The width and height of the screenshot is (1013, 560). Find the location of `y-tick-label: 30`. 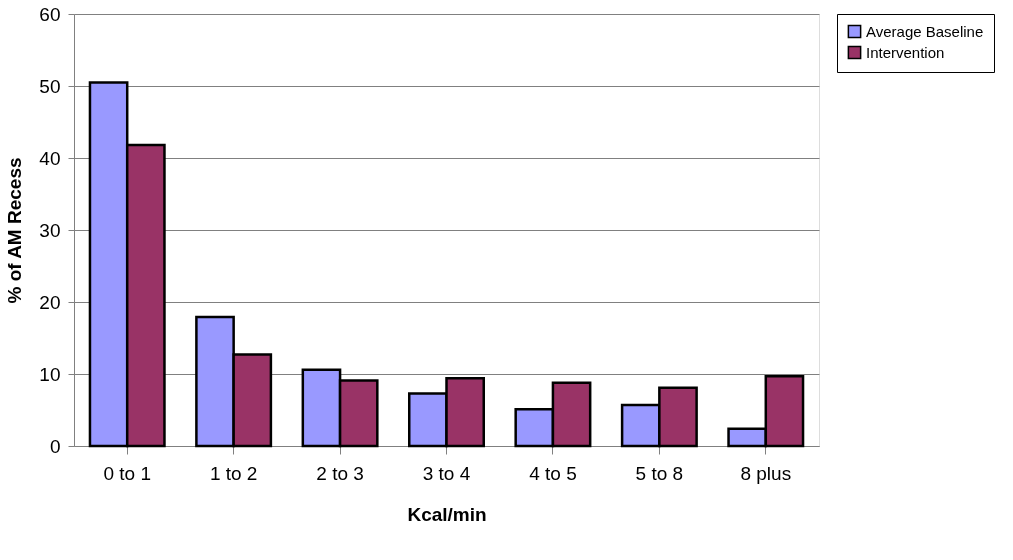

y-tick-label: 30 is located at coordinates (50, 230).